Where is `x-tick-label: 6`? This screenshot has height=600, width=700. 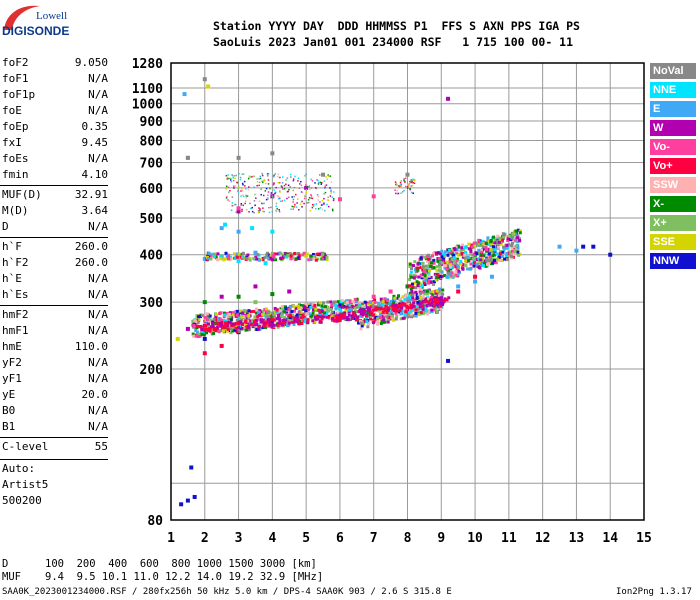
x-tick-label: 6 is located at coordinates (340, 538).